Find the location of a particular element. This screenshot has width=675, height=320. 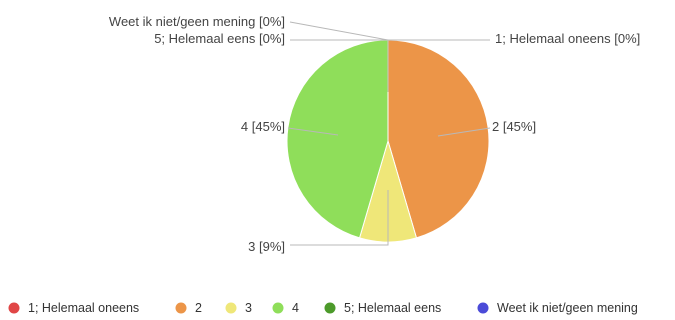

legend-item-3: 3 is located at coordinates (238, 308).